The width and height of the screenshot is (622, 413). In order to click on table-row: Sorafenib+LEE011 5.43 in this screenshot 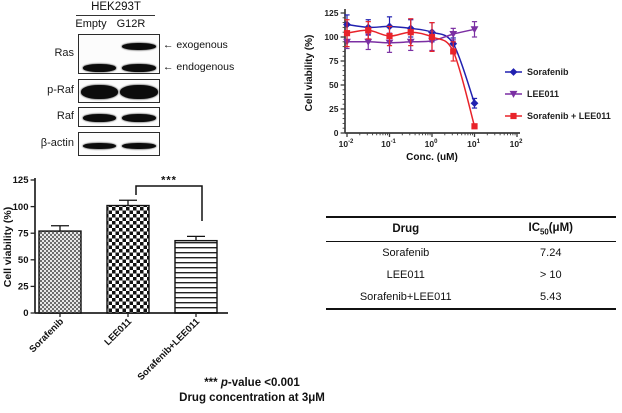, I will do `click(471, 297)`.